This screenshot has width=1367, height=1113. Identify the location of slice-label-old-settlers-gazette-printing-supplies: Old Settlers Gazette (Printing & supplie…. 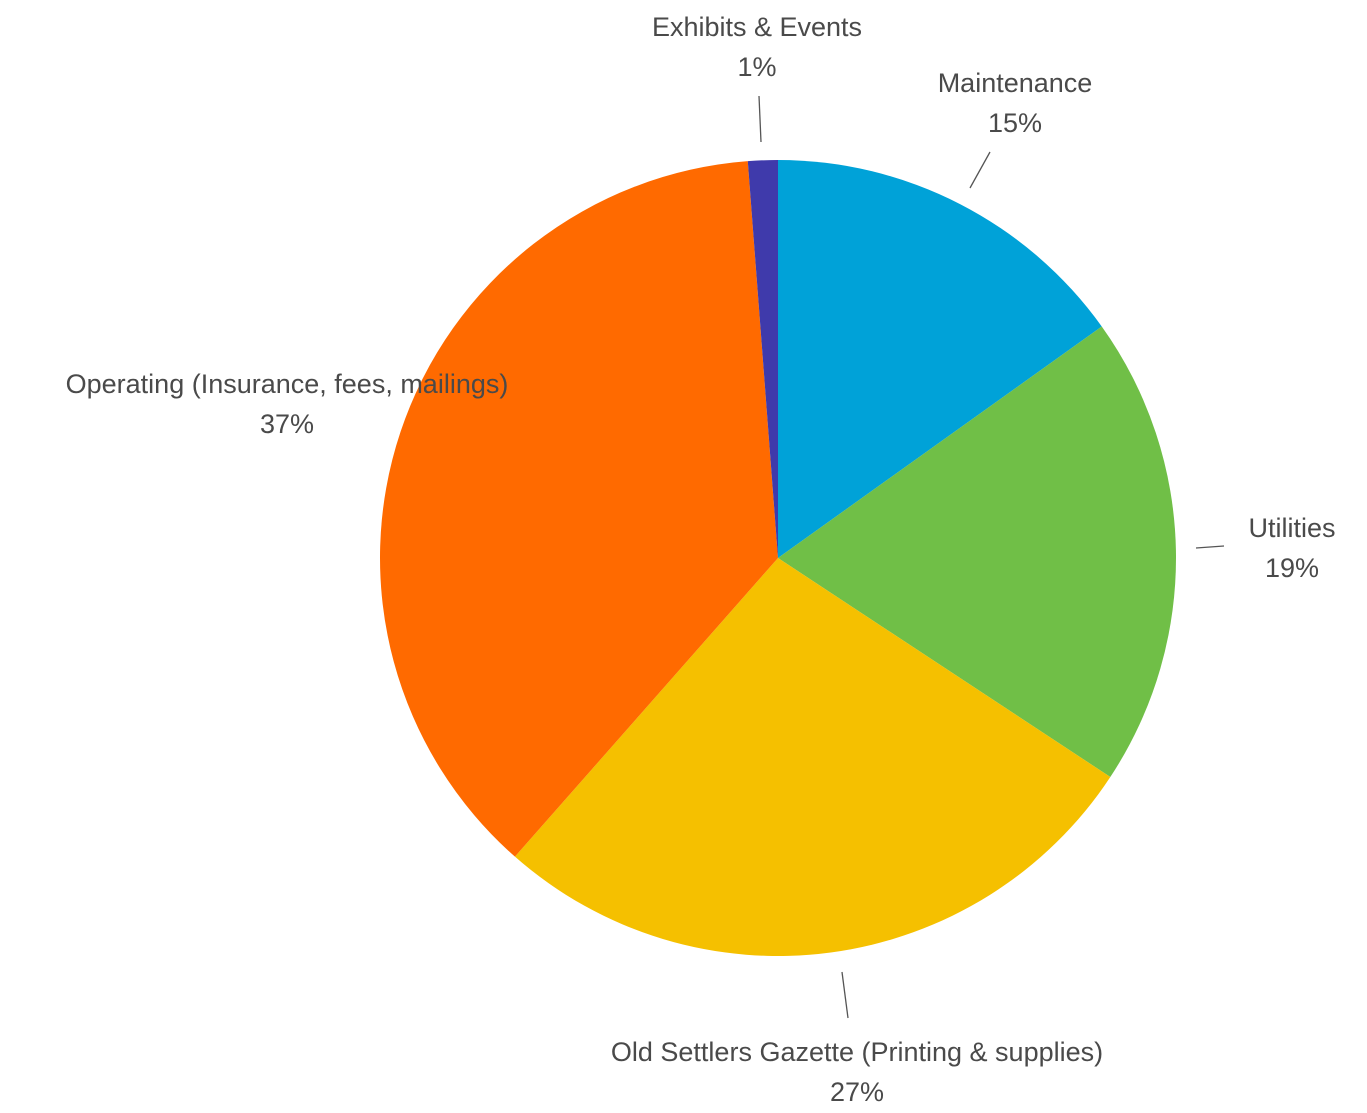
(857, 1052).